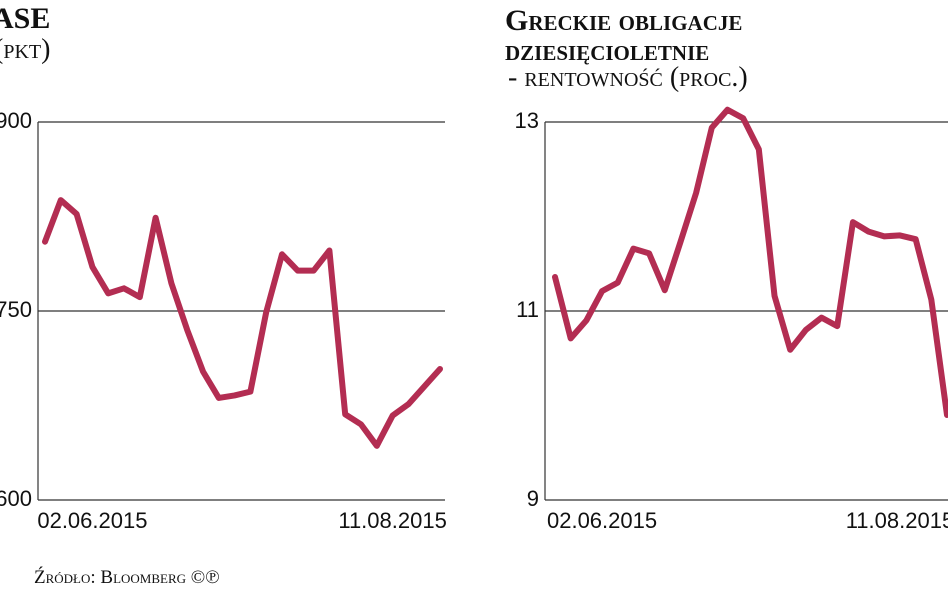  What do you see at coordinates (628, 77) in the screenshot?
I see `chart-subtitle: - rentowność (proc.)` at bounding box center [628, 77].